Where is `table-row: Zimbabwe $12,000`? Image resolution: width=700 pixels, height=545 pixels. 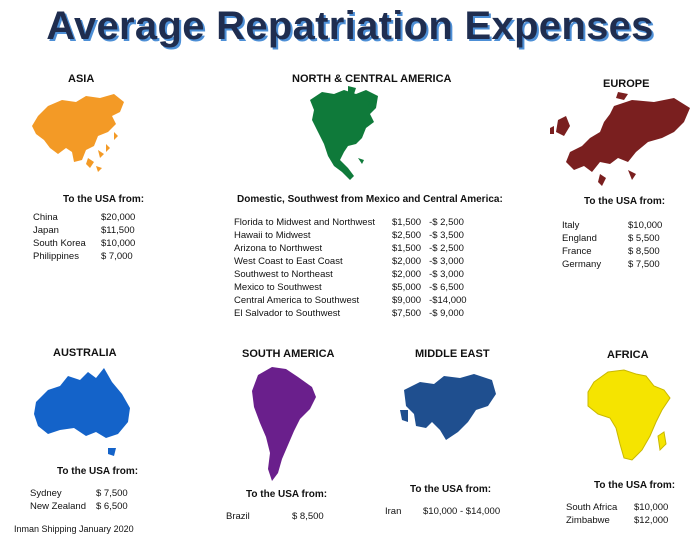
table-row: Zimbabwe $12,000 is located at coordinates (617, 520).